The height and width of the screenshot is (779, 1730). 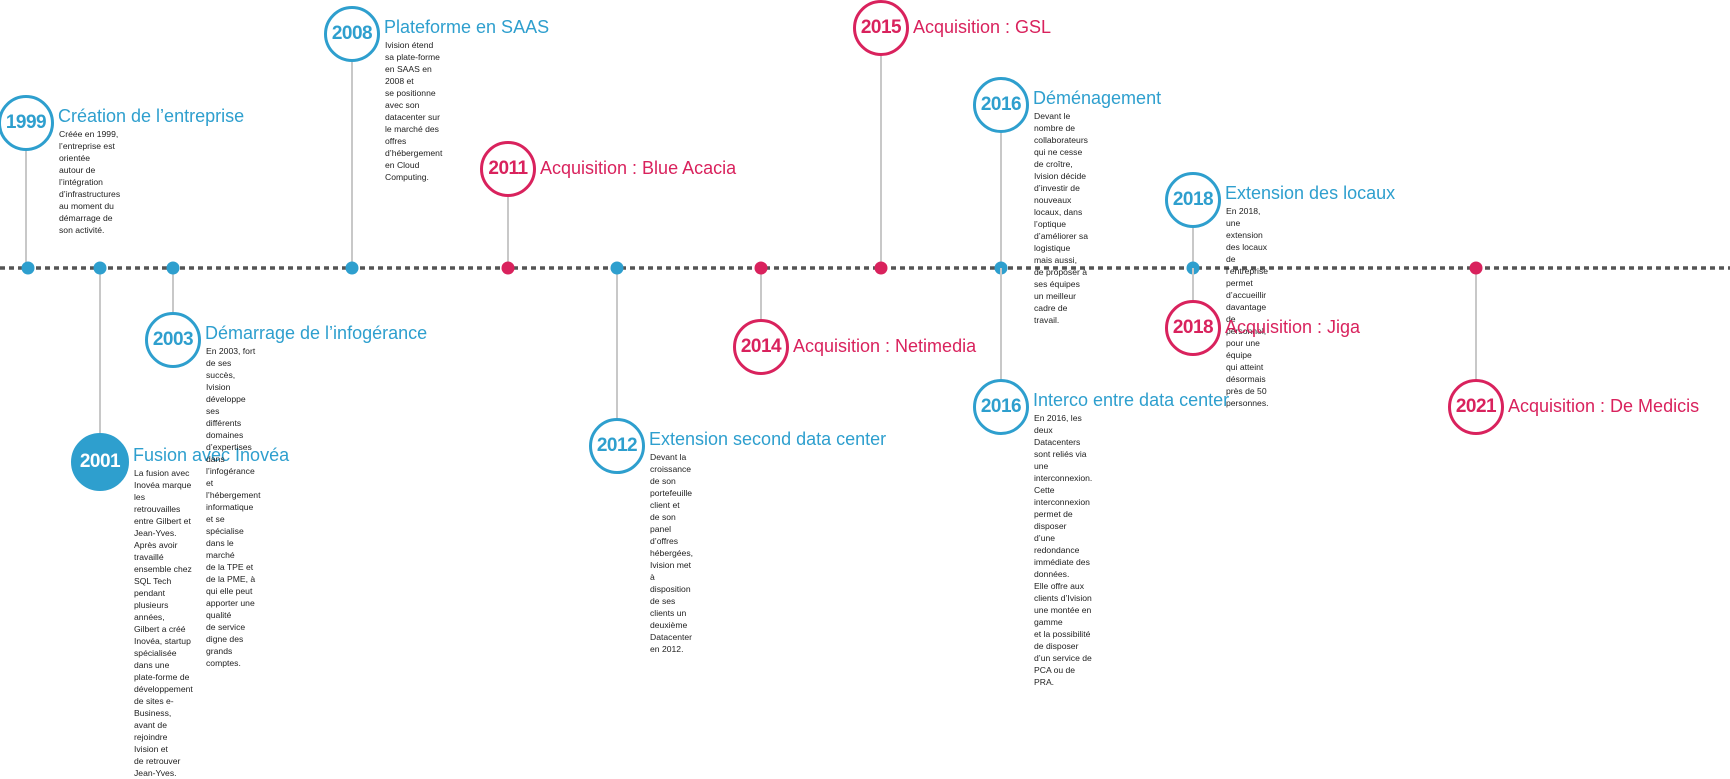 What do you see at coordinates (467, 27) in the screenshot?
I see `event-title: Plateforme en SAAS` at bounding box center [467, 27].